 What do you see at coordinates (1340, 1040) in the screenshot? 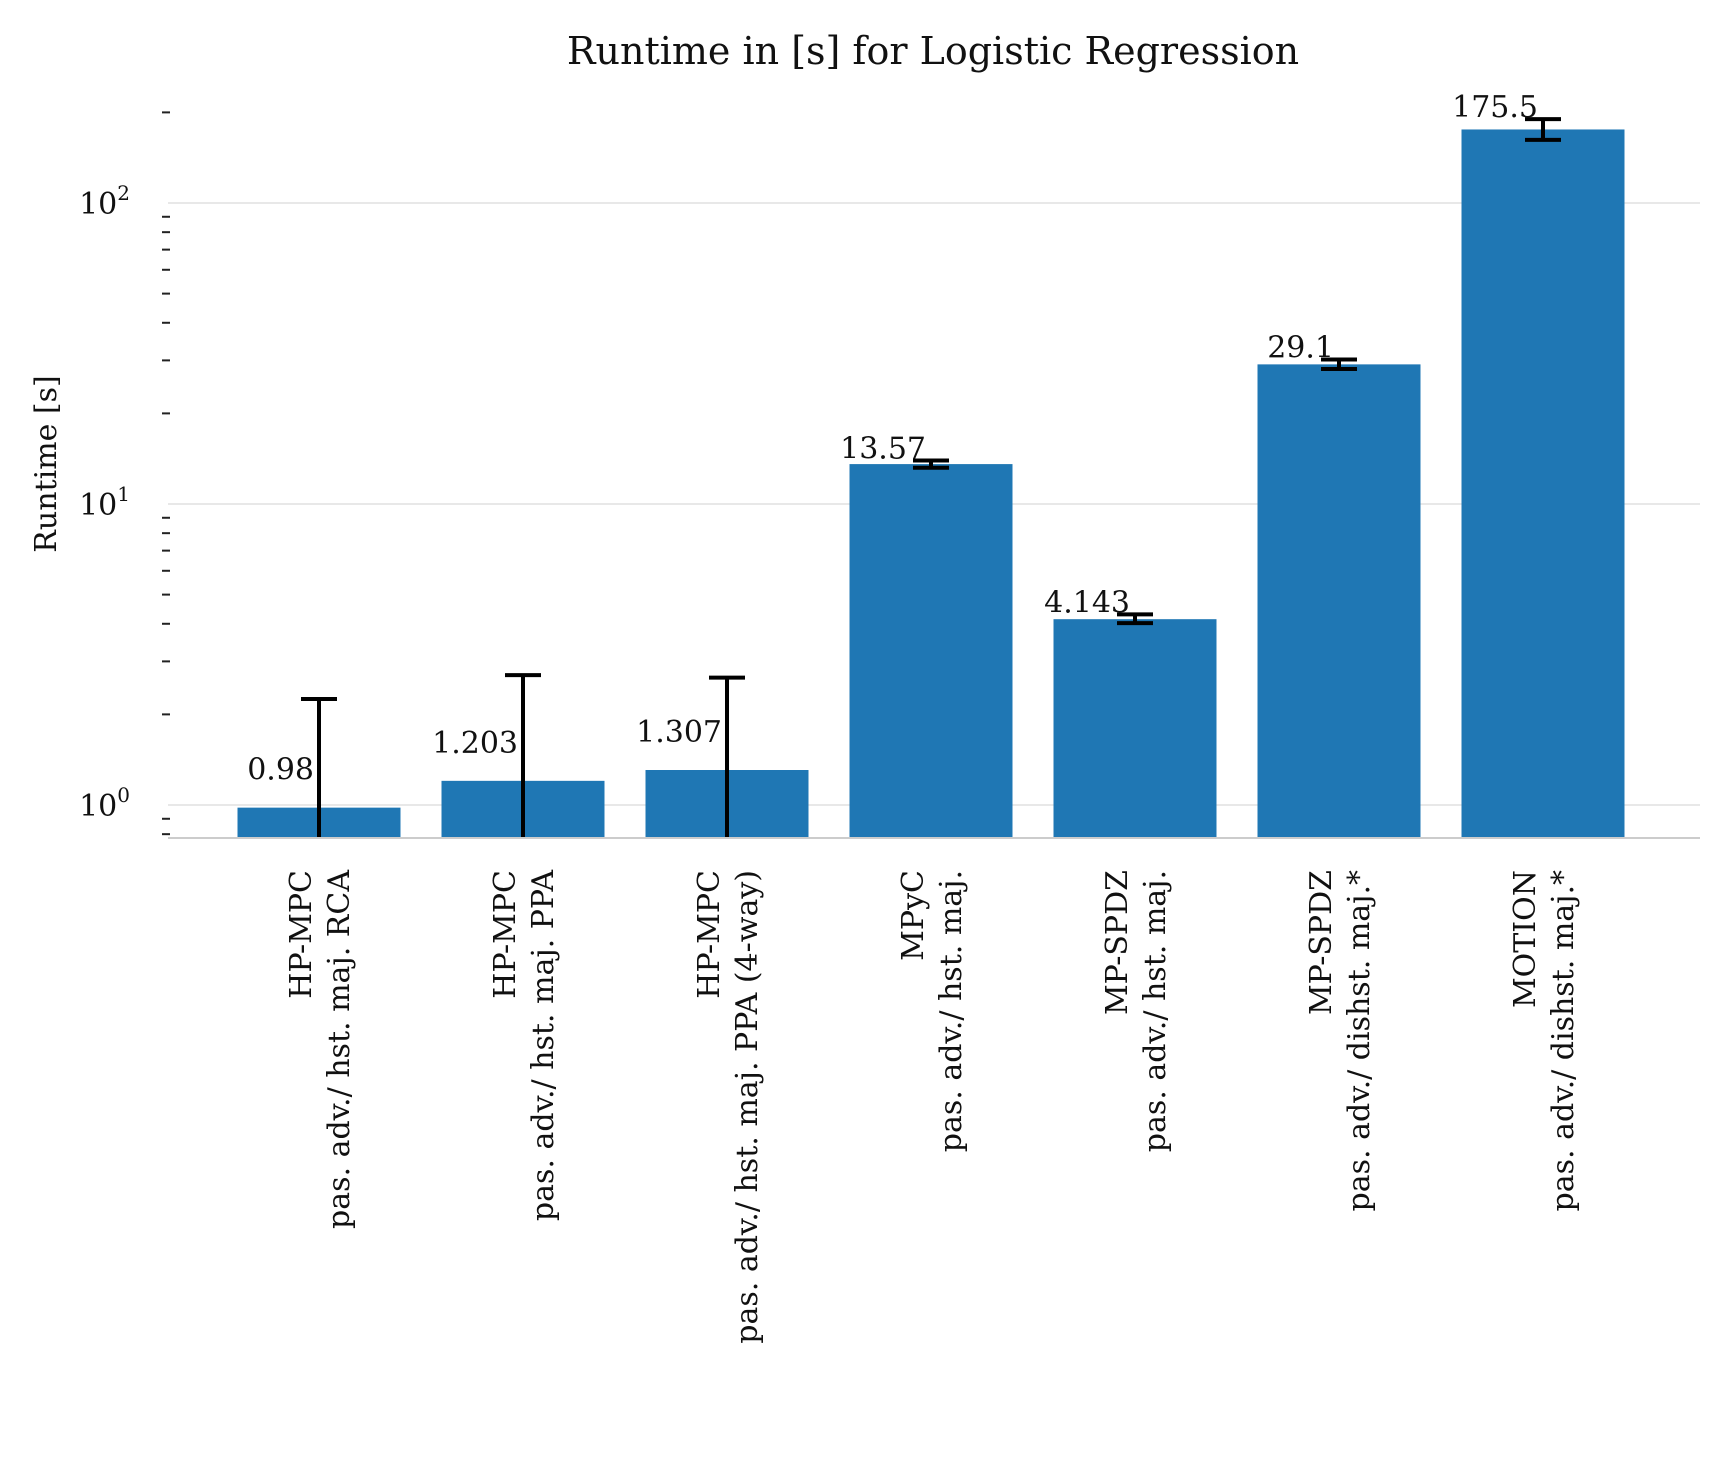
I see `x-tick-label: MP-SPDZ pas. adv./ dishst. maj.*` at bounding box center [1340, 1040].